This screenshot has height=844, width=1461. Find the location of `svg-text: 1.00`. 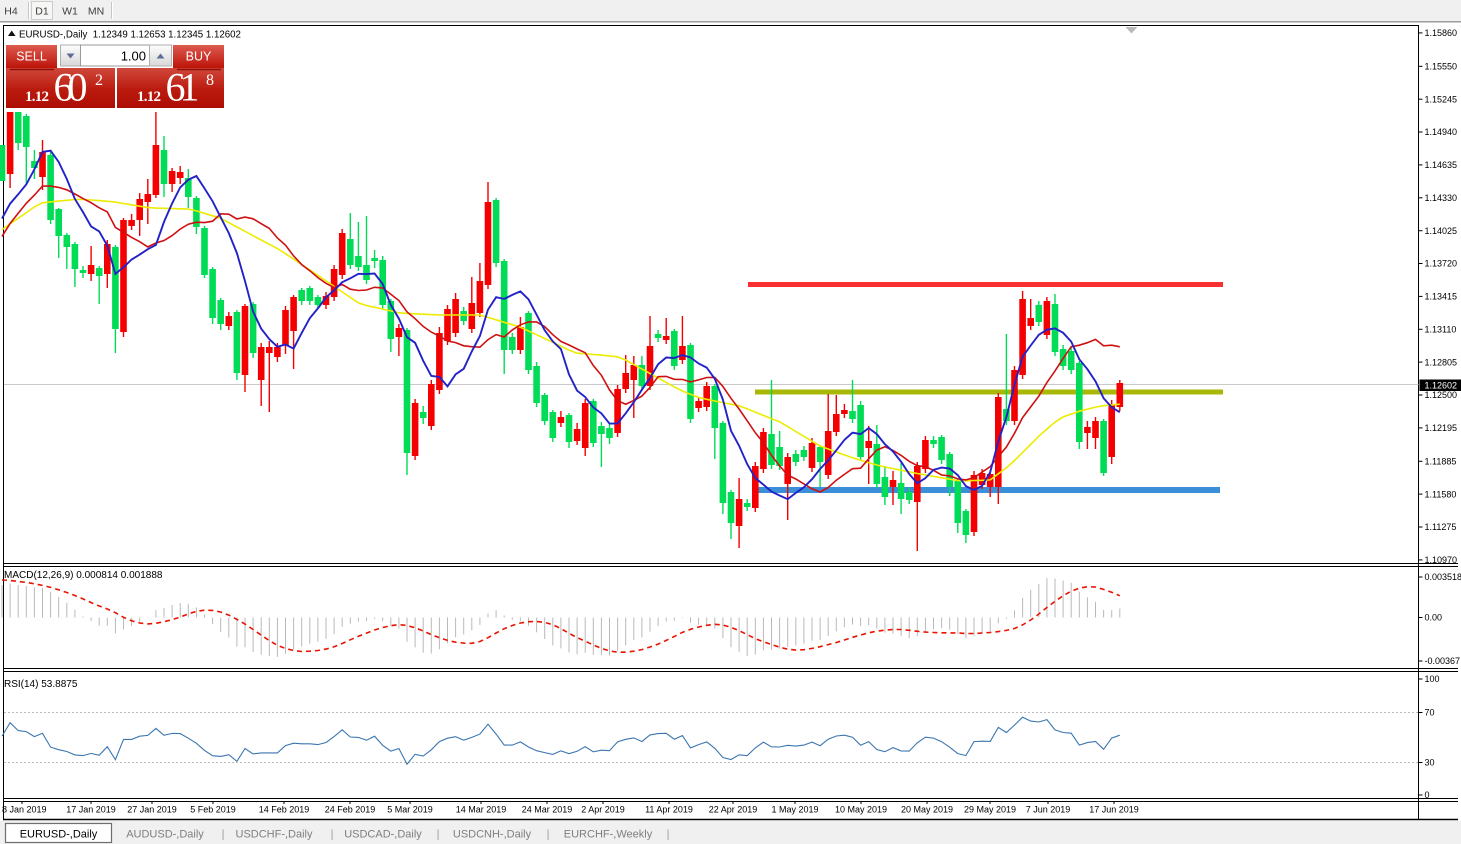

svg-text: 1.00 is located at coordinates (133, 56).